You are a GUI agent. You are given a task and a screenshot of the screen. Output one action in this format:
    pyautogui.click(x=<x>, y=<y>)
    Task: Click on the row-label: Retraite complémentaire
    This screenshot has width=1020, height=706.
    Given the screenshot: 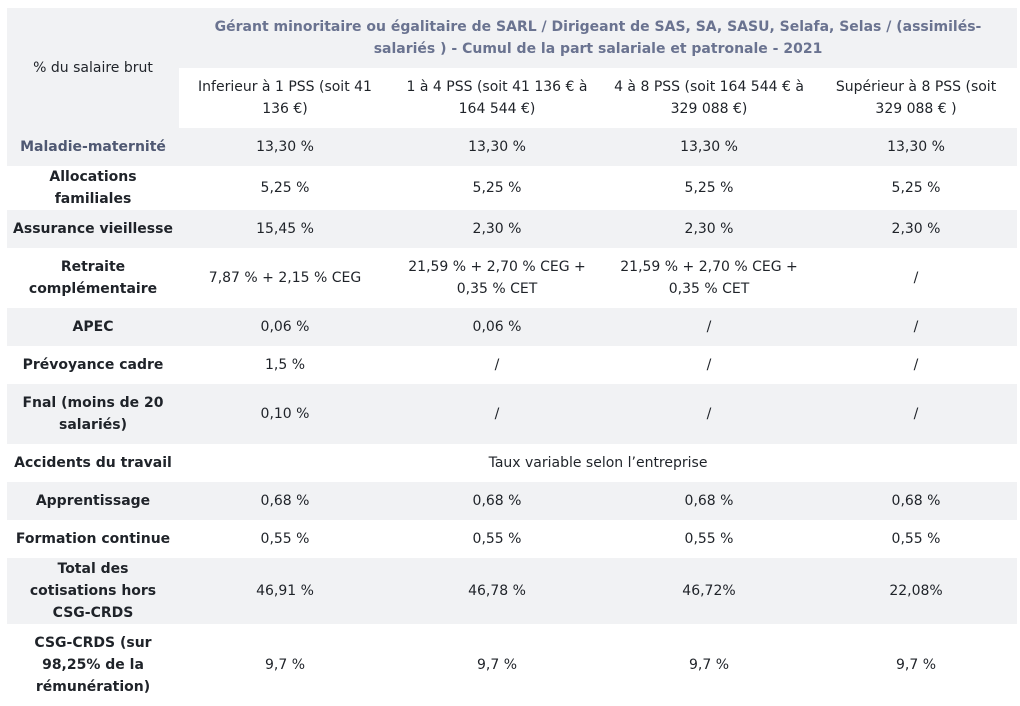 What is the action you would take?
    pyautogui.click(x=93, y=278)
    